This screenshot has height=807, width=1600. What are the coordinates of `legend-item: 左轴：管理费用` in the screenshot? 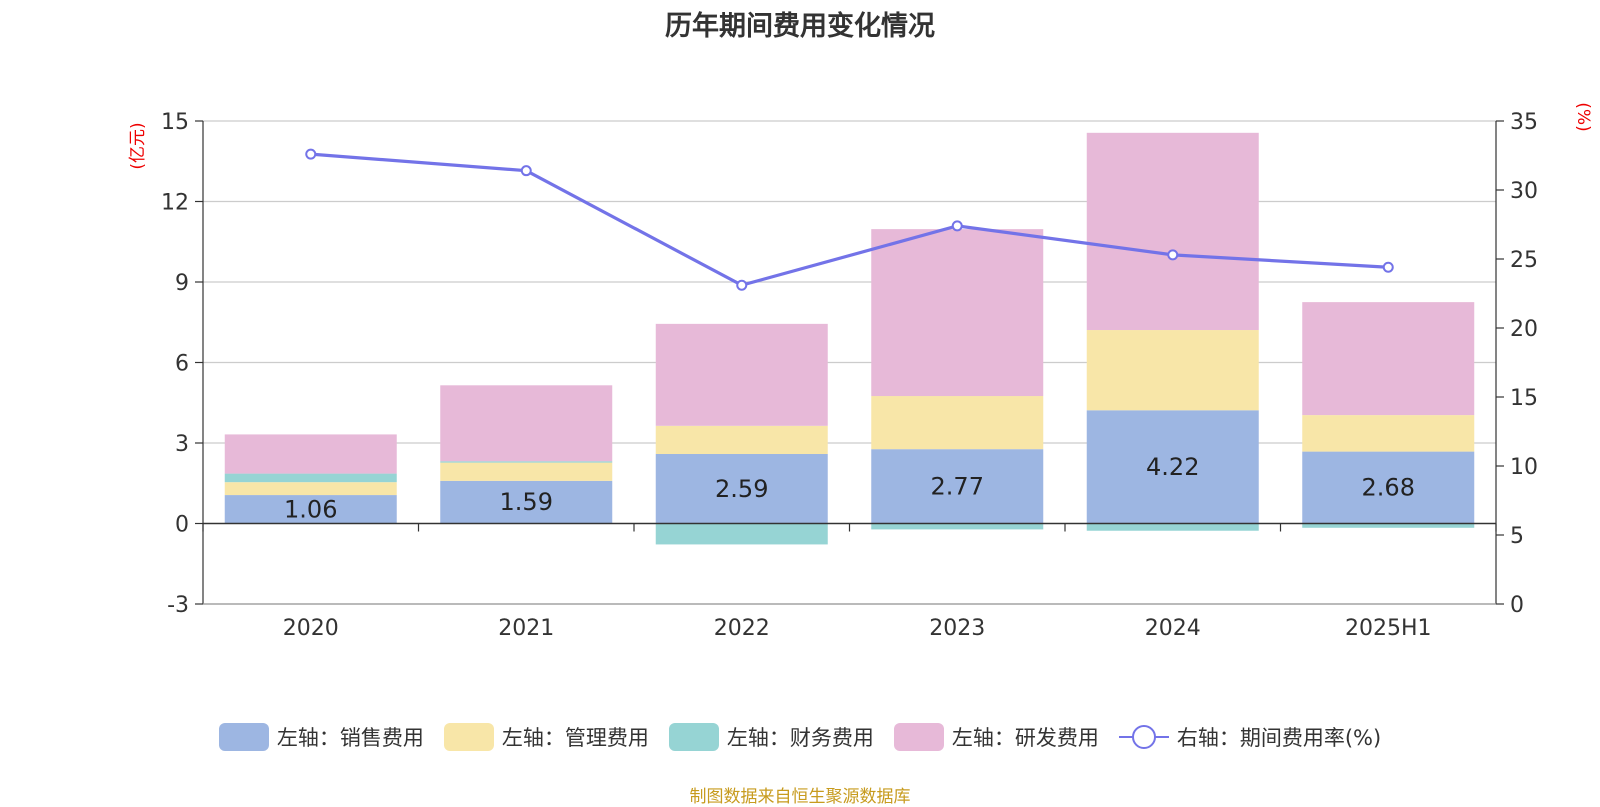 It's located at (546, 737).